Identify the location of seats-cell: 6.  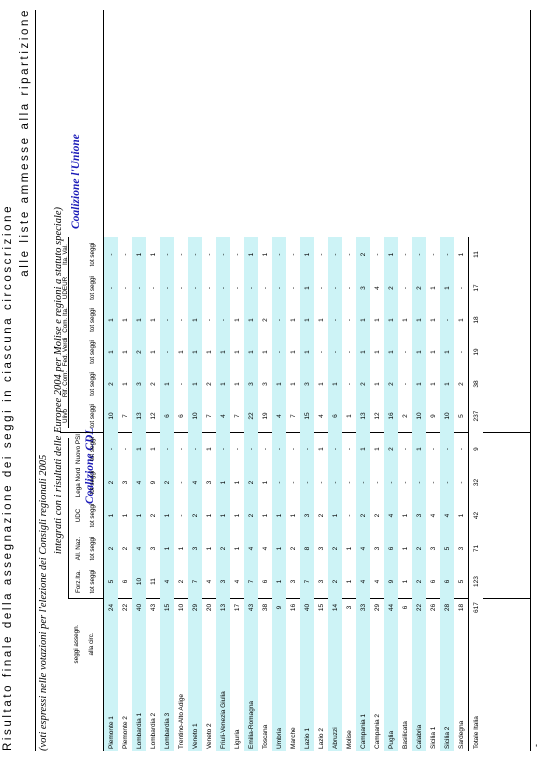
(405, 607).